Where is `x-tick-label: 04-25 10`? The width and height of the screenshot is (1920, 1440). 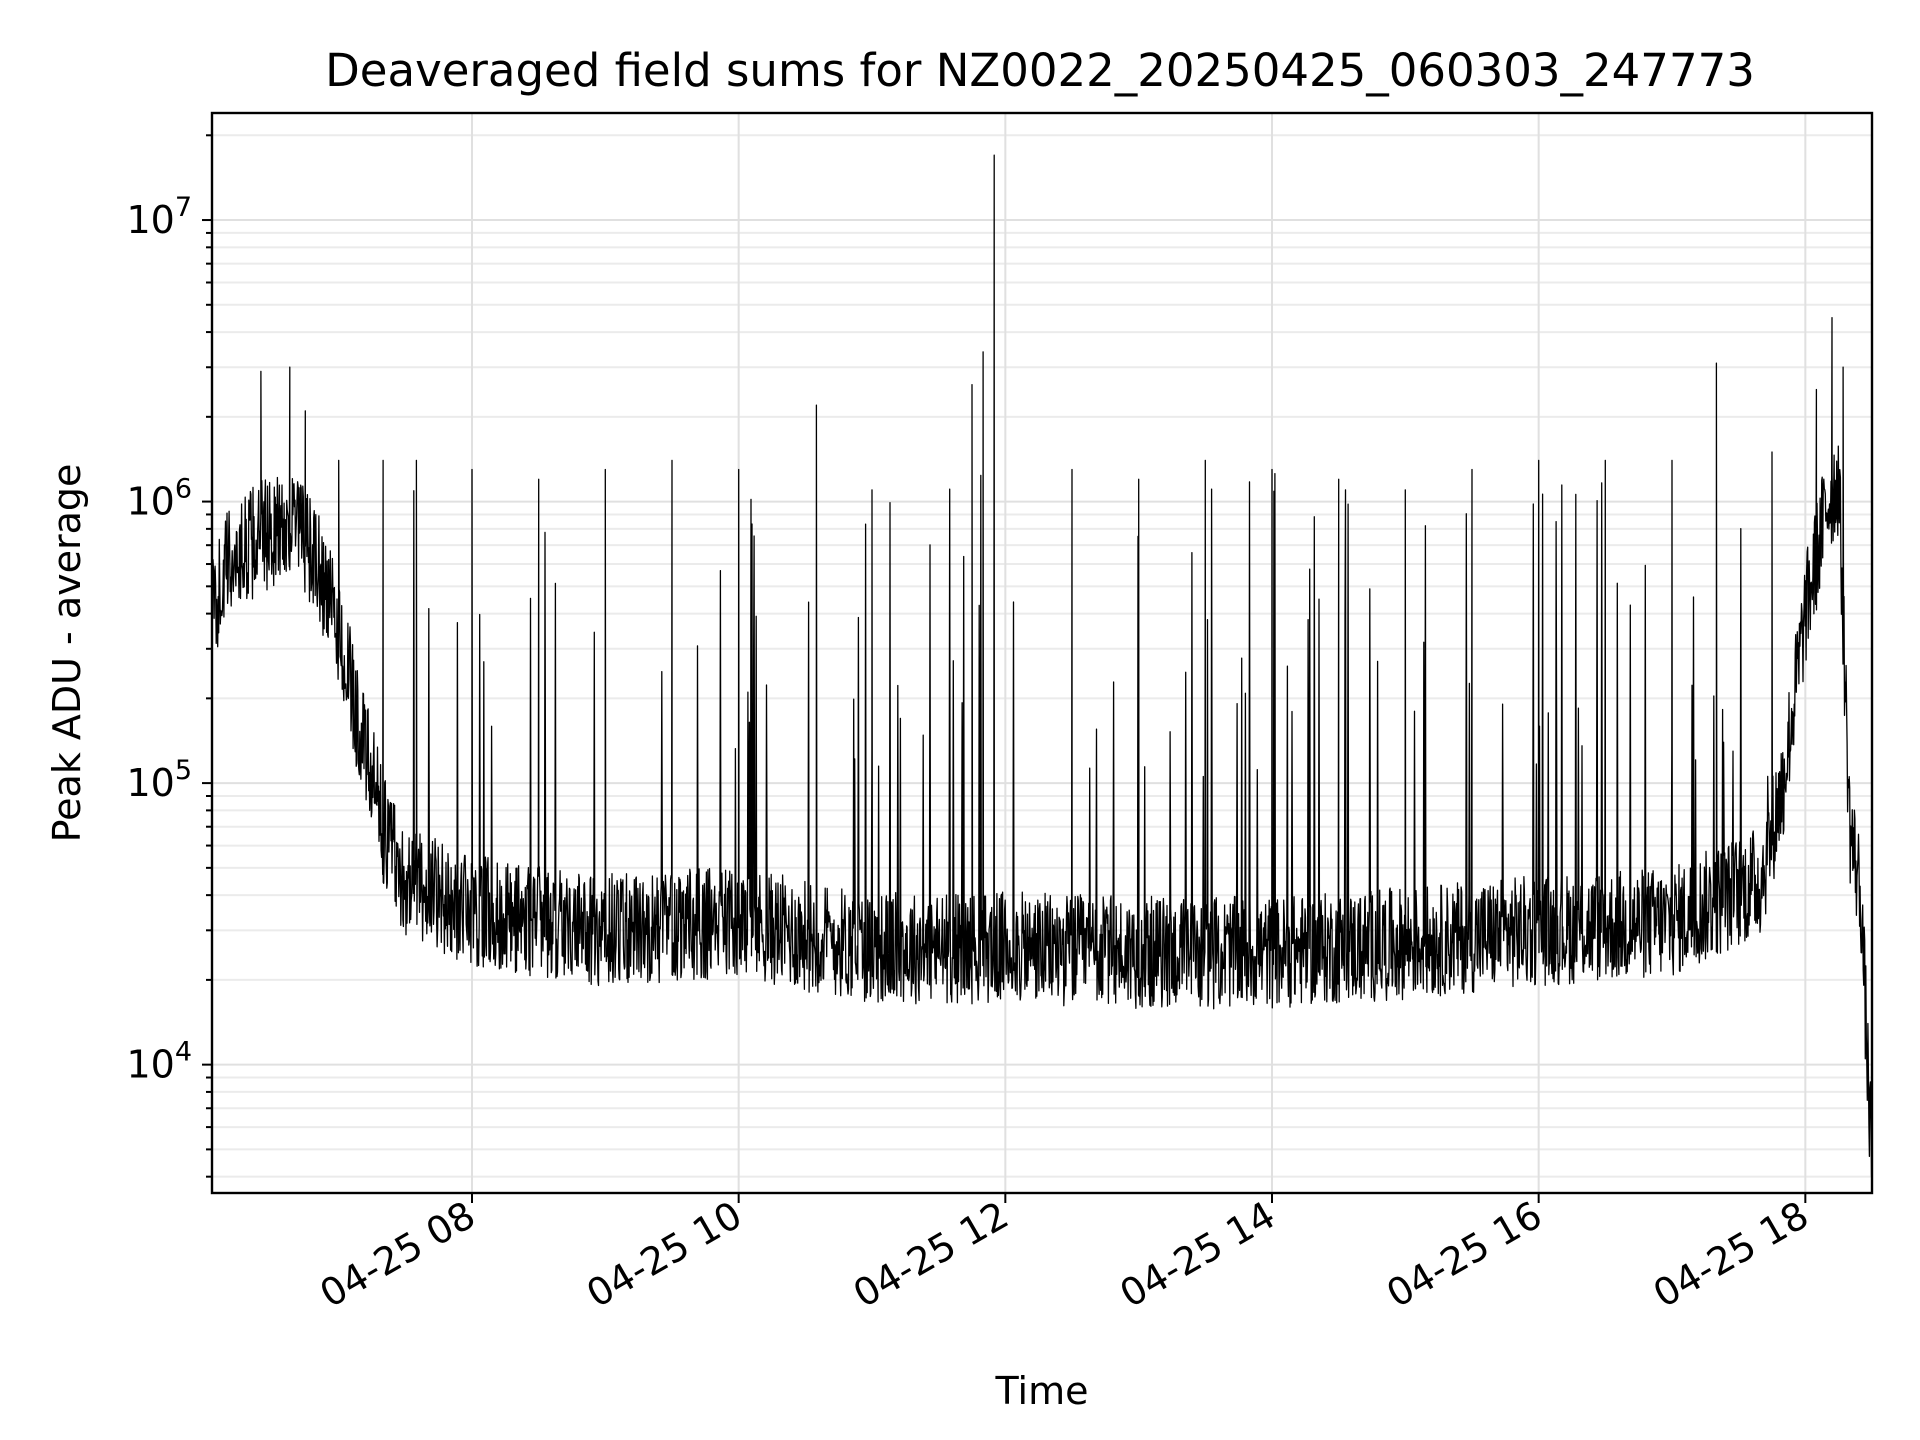
x-tick-label: 04-25 10 is located at coordinates (664, 1255).